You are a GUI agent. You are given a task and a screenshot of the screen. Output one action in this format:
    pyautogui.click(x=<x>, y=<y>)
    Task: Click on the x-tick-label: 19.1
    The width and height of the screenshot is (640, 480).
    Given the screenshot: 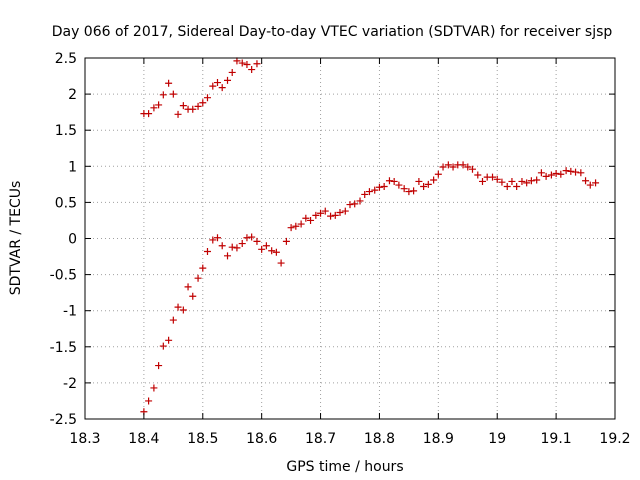 What is the action you would take?
    pyautogui.click(x=556, y=439)
    